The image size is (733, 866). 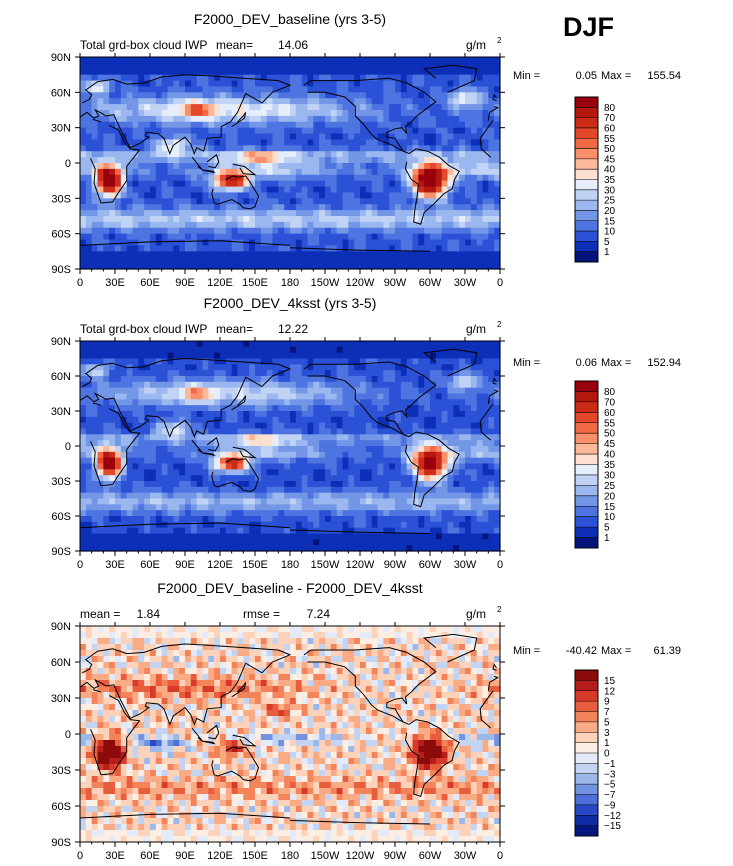 What do you see at coordinates (61, 129) in the screenshot?
I see `y-tick-label: 30N` at bounding box center [61, 129].